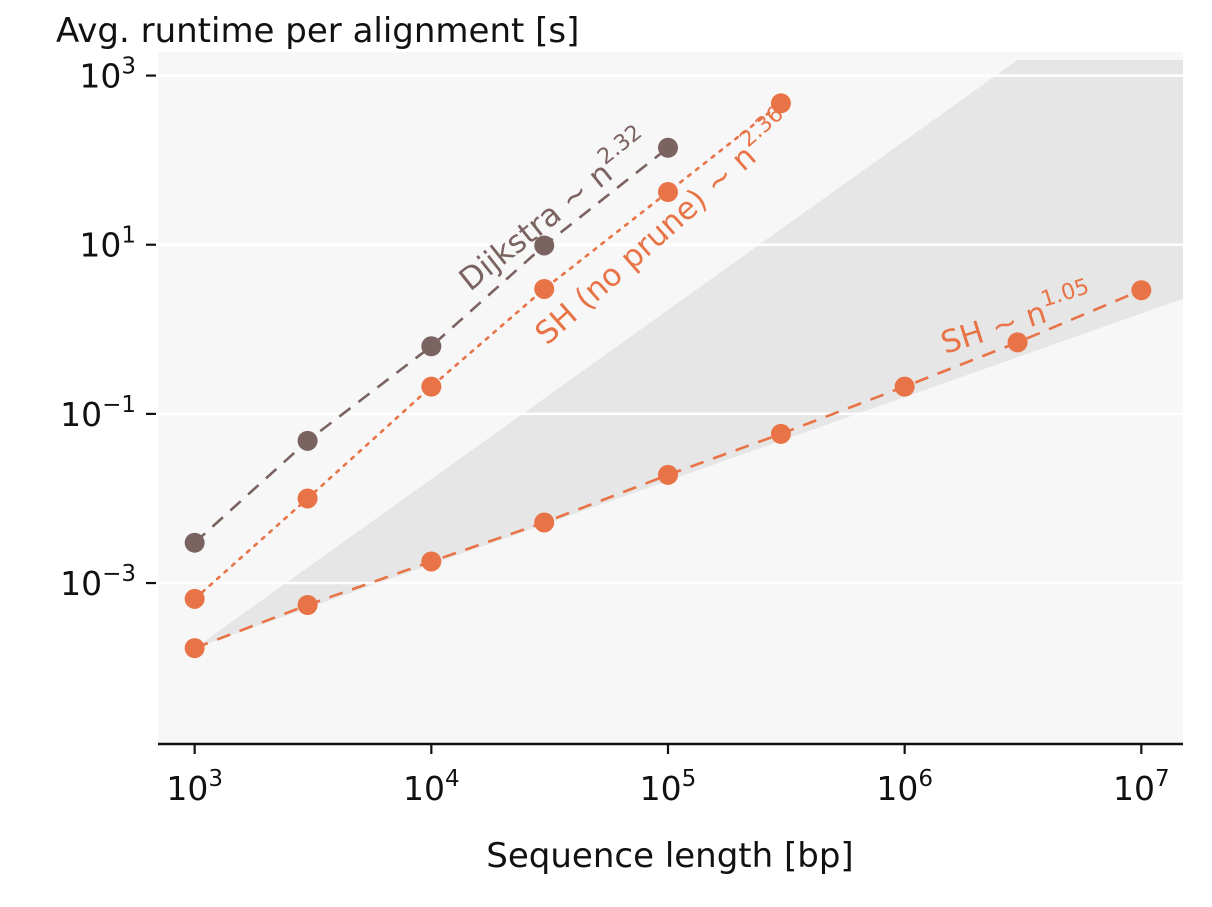 This screenshot has height=907, width=1212. Describe the element at coordinates (1141, 787) in the screenshot. I see `x-tick-label: 107` at that location.